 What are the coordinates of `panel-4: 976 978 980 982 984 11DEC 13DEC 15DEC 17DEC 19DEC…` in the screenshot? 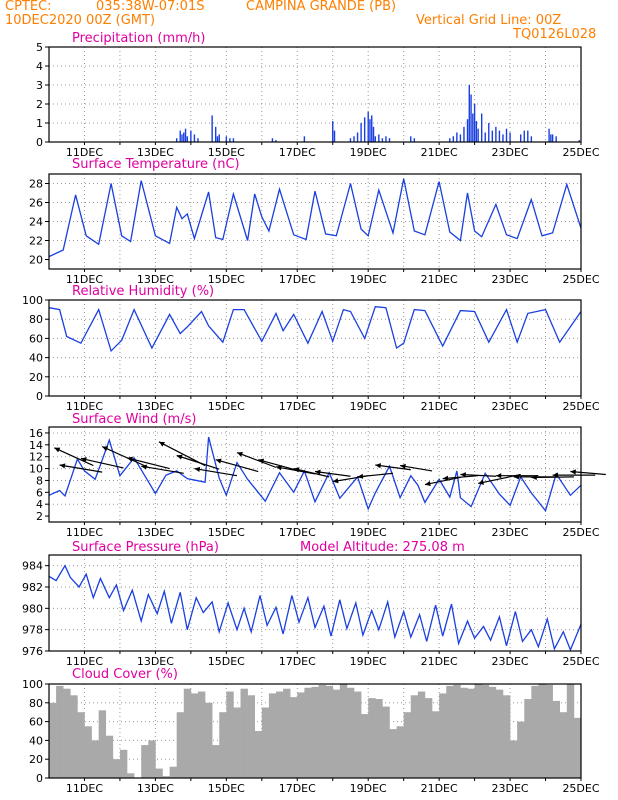 It's located at (311, 604).